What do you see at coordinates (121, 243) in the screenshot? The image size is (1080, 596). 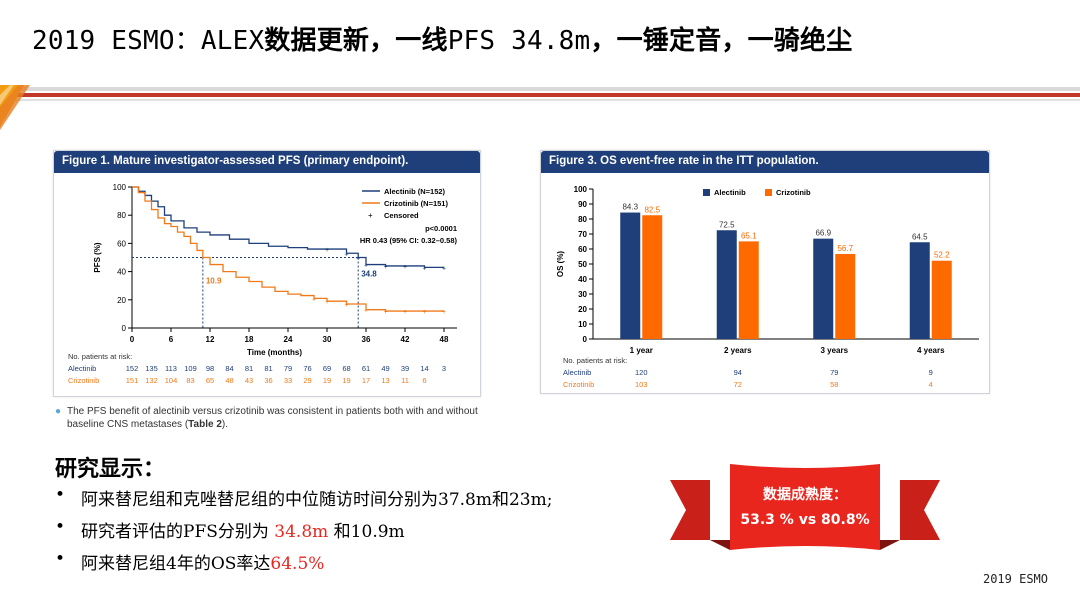 I see `y-tick-label: 60` at bounding box center [121, 243].